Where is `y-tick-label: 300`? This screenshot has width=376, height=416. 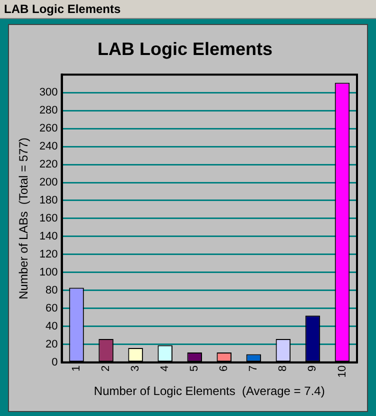 y-tick-label: 300 is located at coordinates (48, 92).